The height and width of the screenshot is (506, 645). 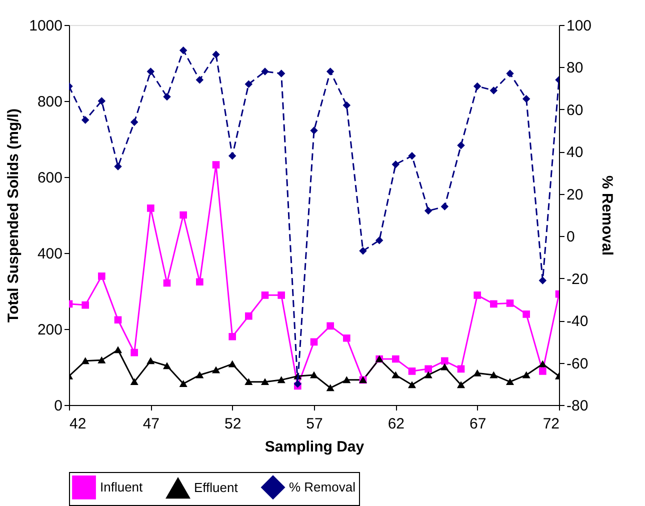 What do you see at coordinates (78, 424) in the screenshot?
I see `x-tick-label: 42` at bounding box center [78, 424].